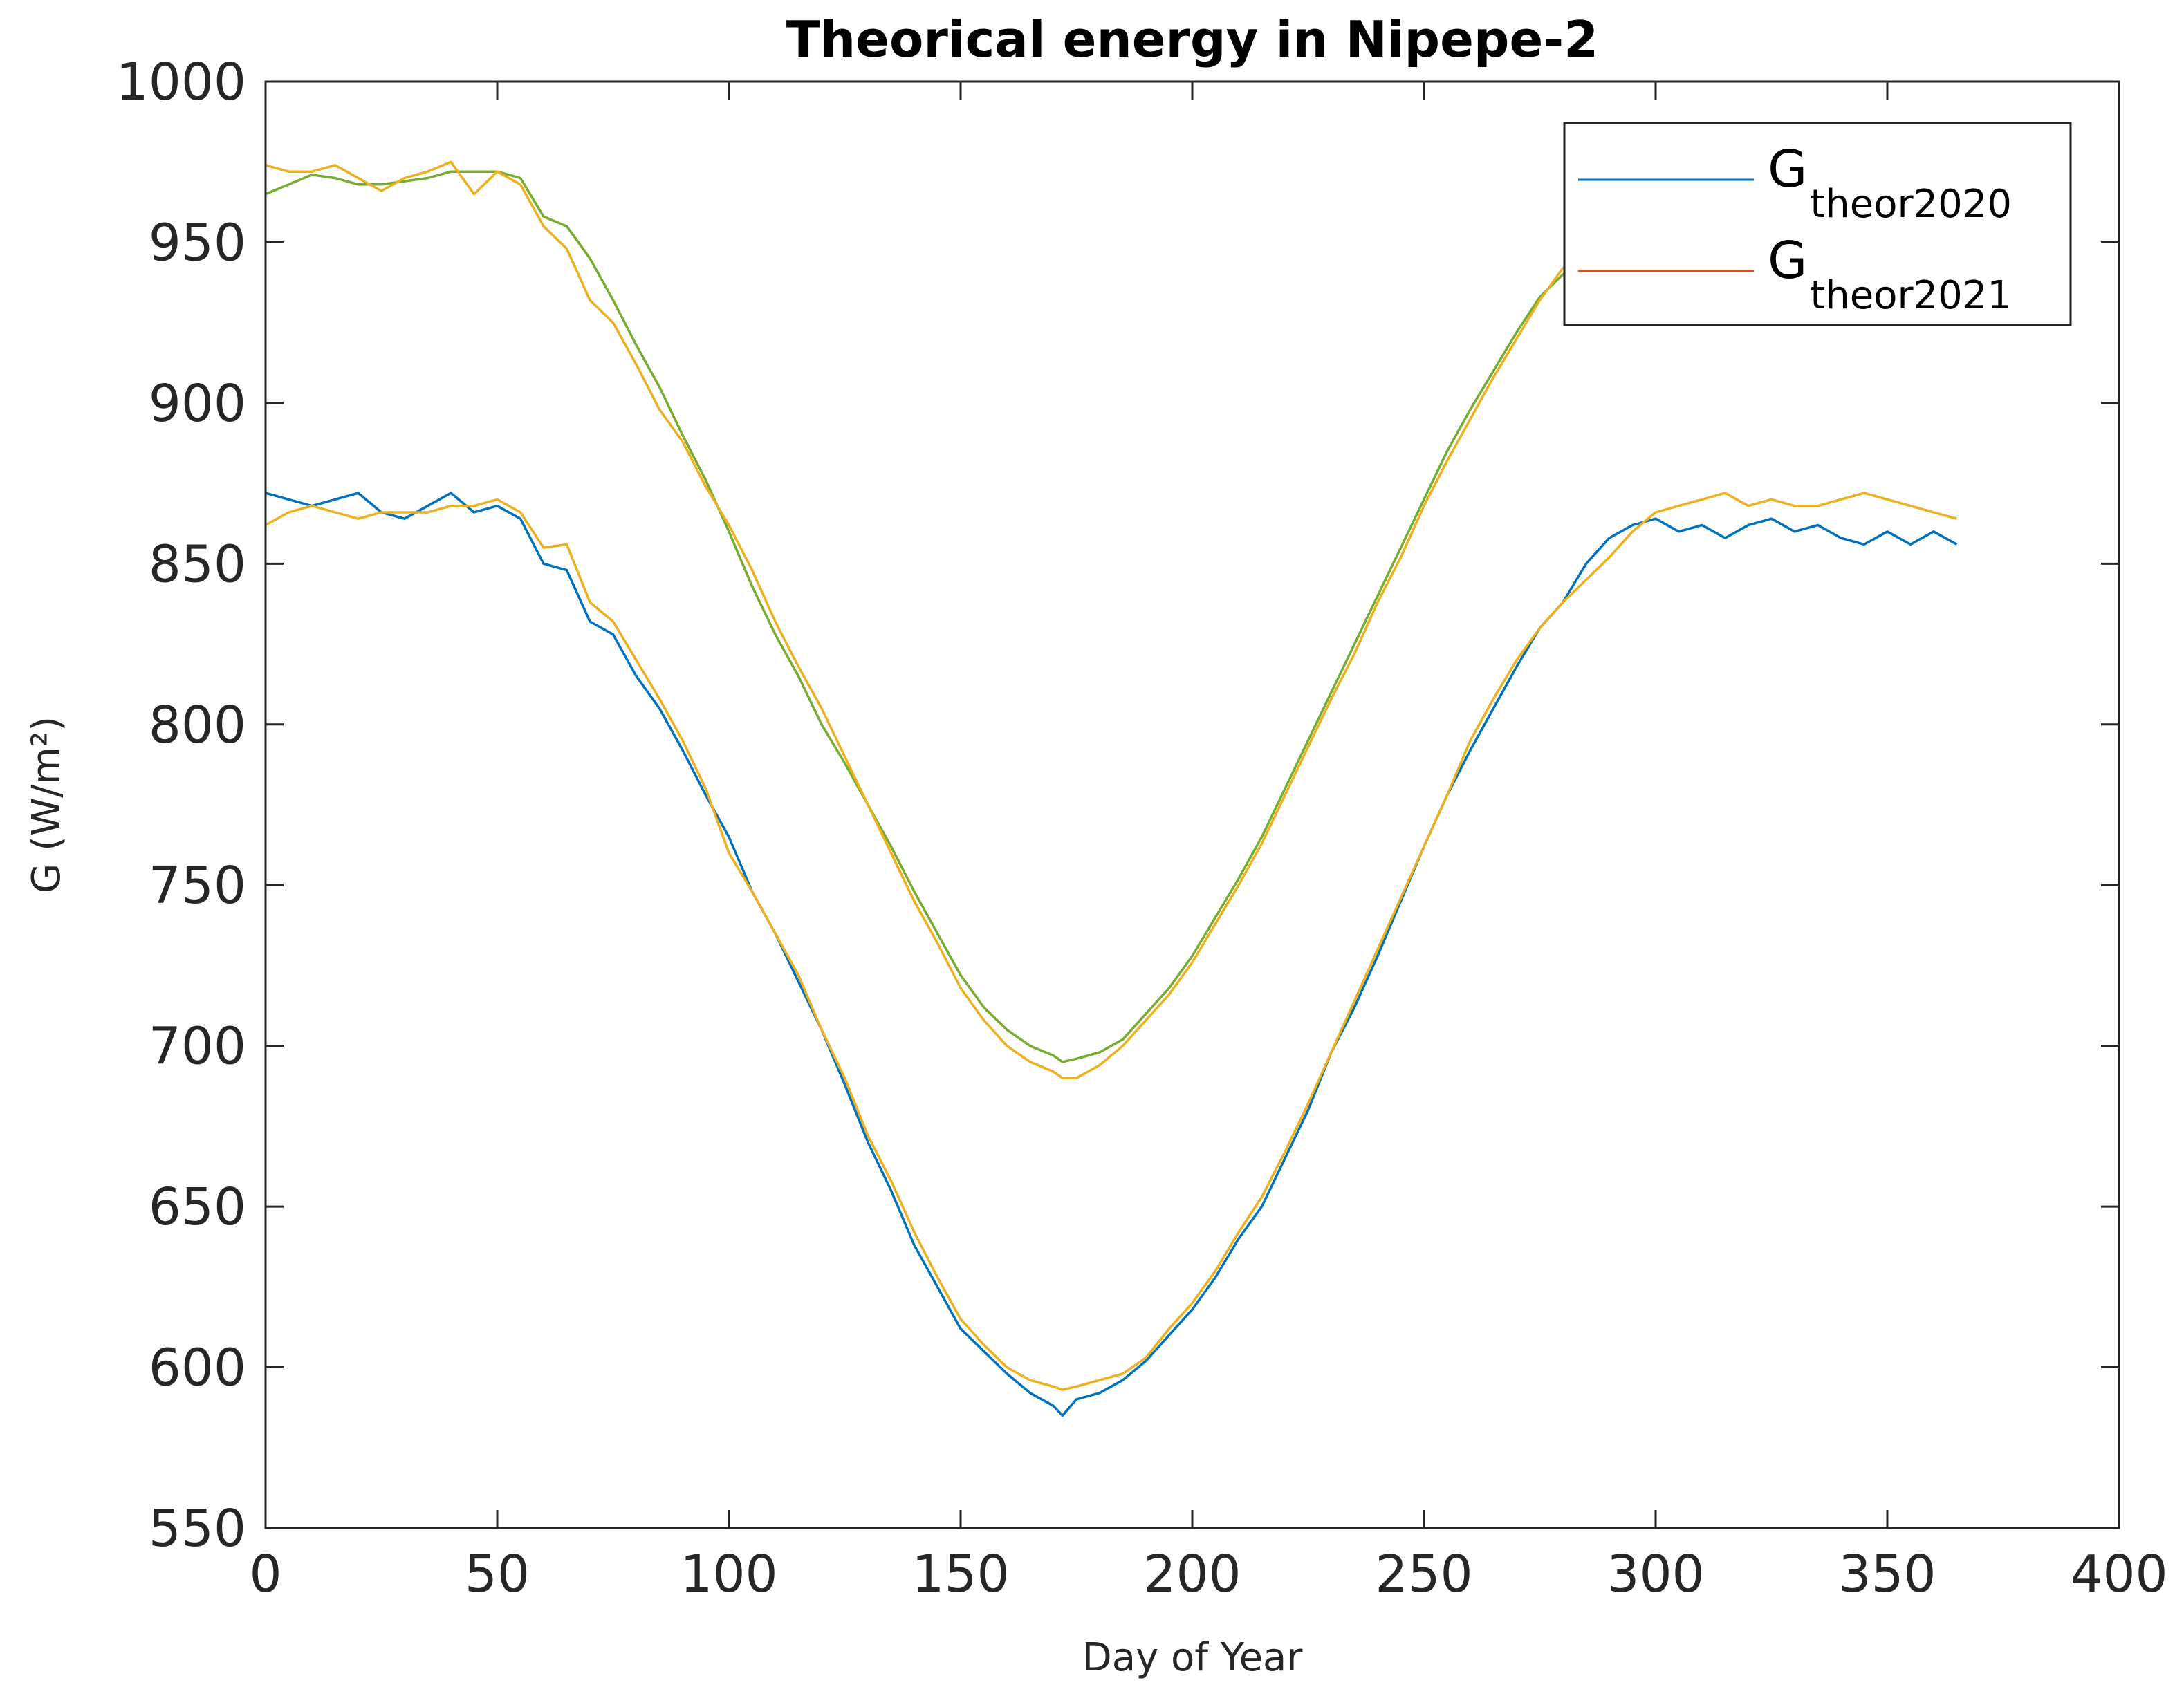 This screenshot has width=2184, height=1696. What do you see at coordinates (2118, 1574) in the screenshot?
I see `x-tick-label: 400` at bounding box center [2118, 1574].